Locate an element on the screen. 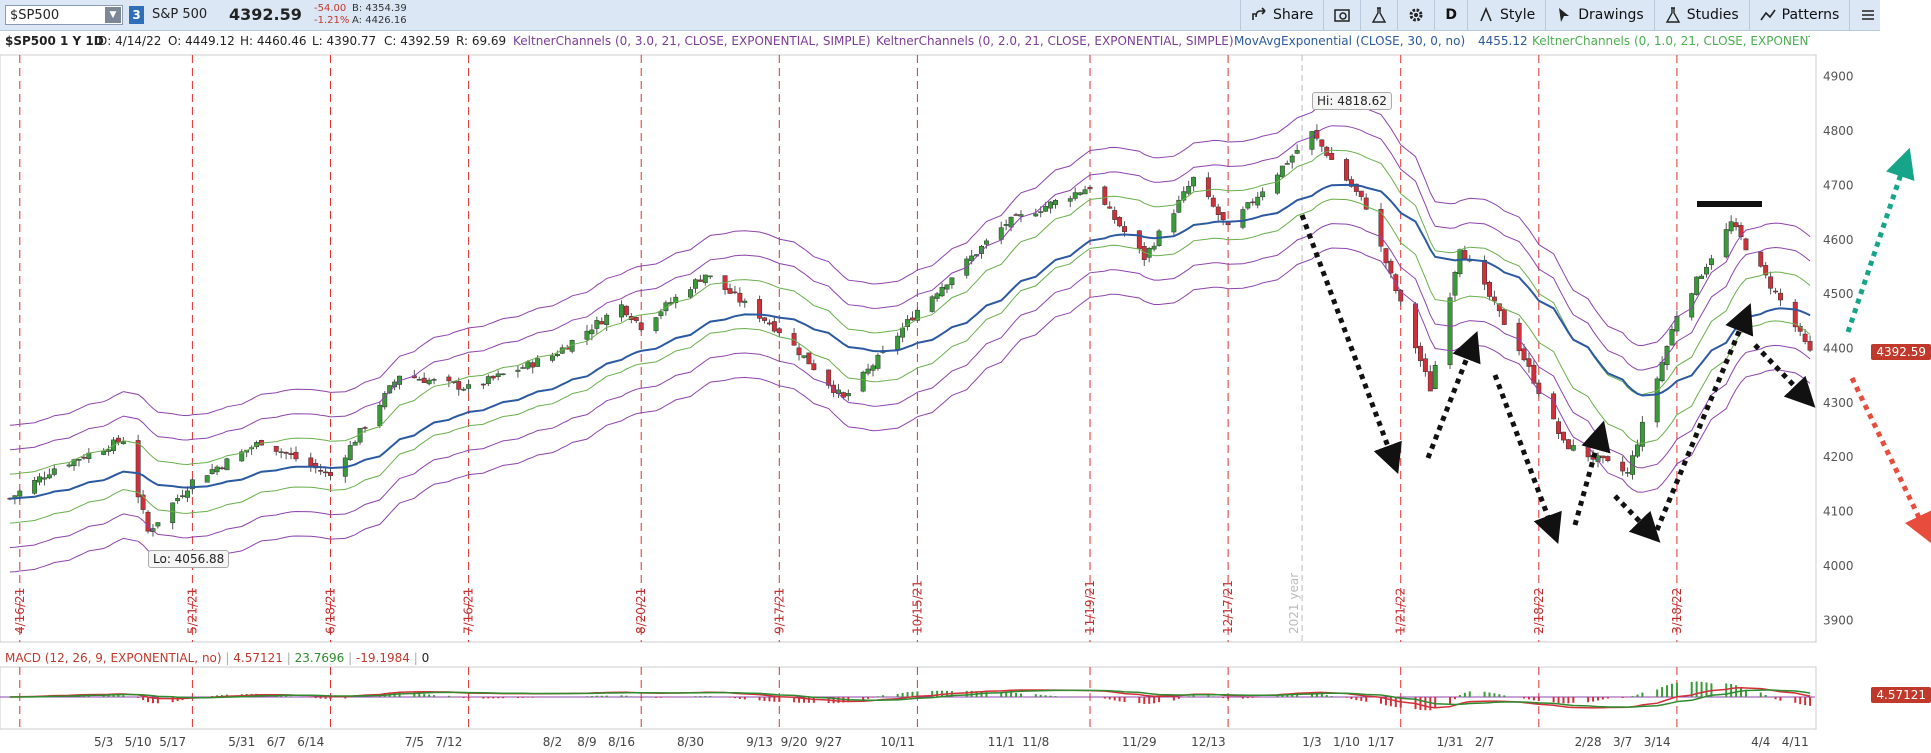  y-tick-label: 4900 is located at coordinates (1838, 77).